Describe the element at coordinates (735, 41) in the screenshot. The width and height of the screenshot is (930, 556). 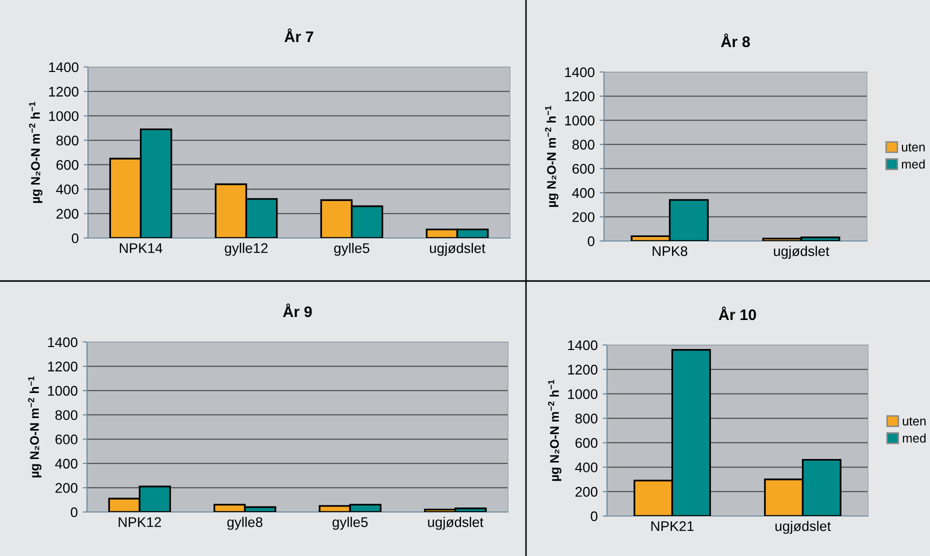
I see `chart-title: År 8` at that location.